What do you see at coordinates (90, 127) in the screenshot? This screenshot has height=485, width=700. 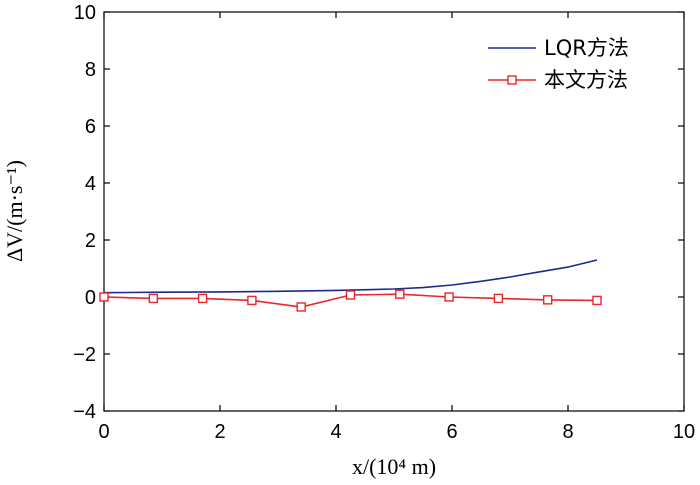 I see `y-tick-label: 6` at bounding box center [90, 127].